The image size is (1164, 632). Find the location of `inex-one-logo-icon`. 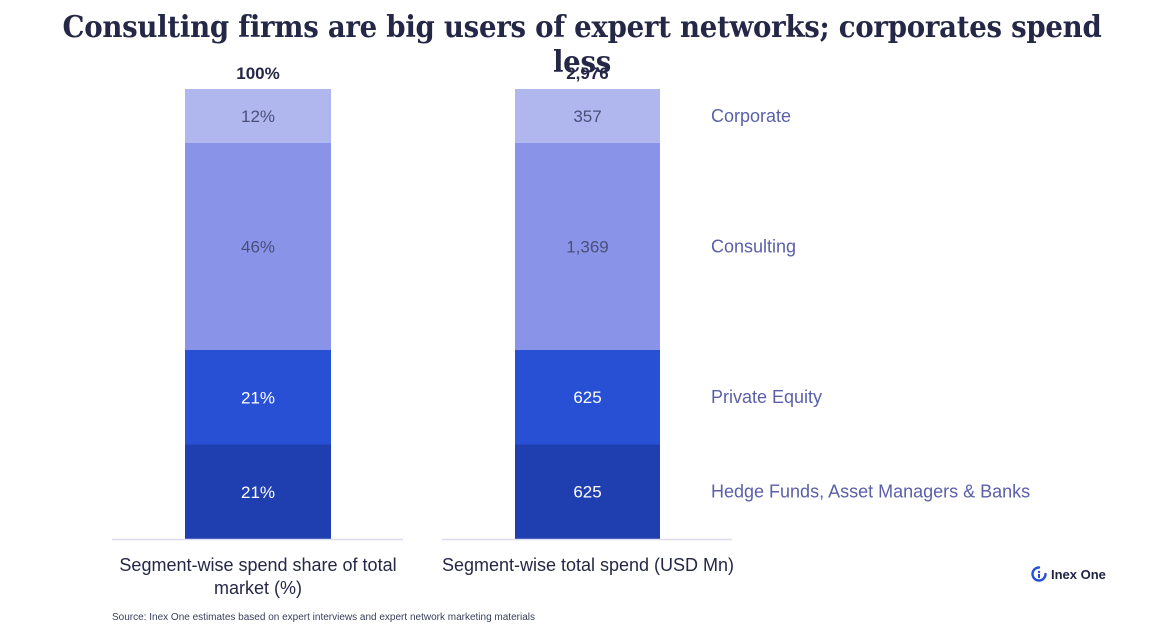

inex-one-logo-icon is located at coordinates (1039, 574).